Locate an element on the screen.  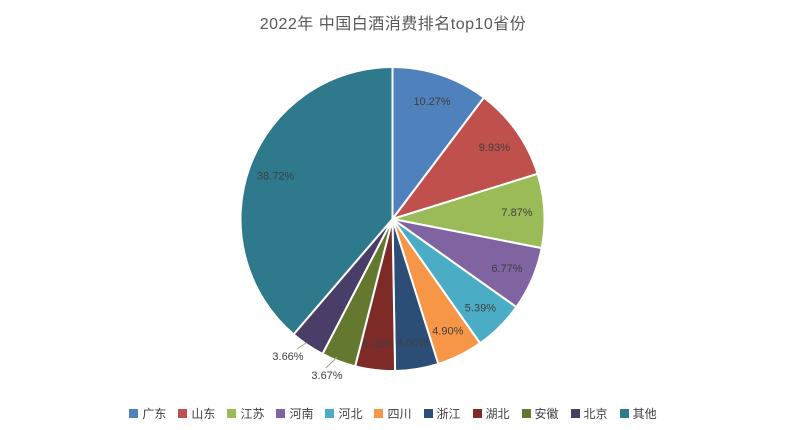
legend-label-3: 河南 is located at coordinates (301, 414).